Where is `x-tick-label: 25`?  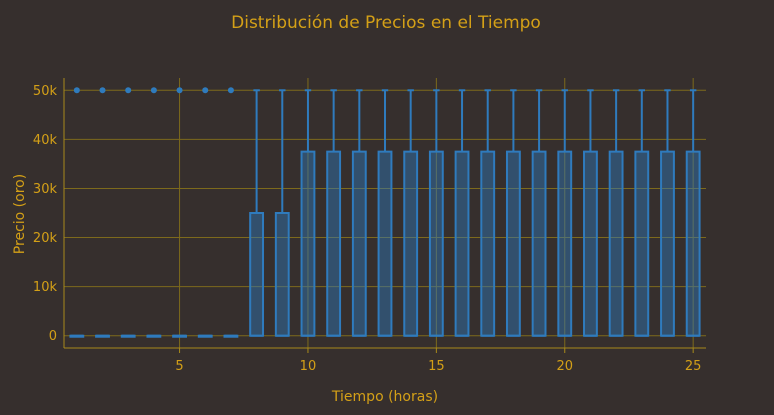
x-tick-label: 25 is located at coordinates (693, 366).